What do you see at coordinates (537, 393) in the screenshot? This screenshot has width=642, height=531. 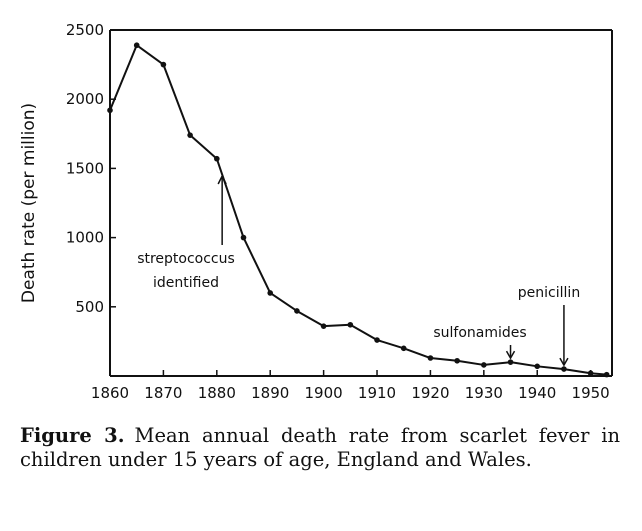 I see `x-tick-label: 1940` at bounding box center [537, 393].